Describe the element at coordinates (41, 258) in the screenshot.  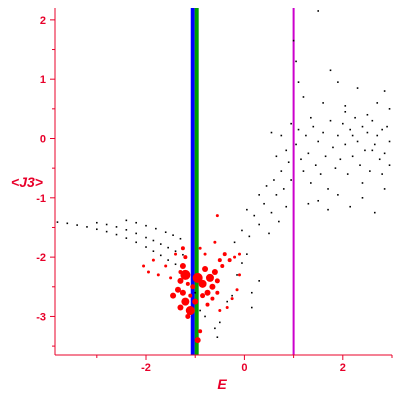
I see `y-tick-label: -2` at that location.